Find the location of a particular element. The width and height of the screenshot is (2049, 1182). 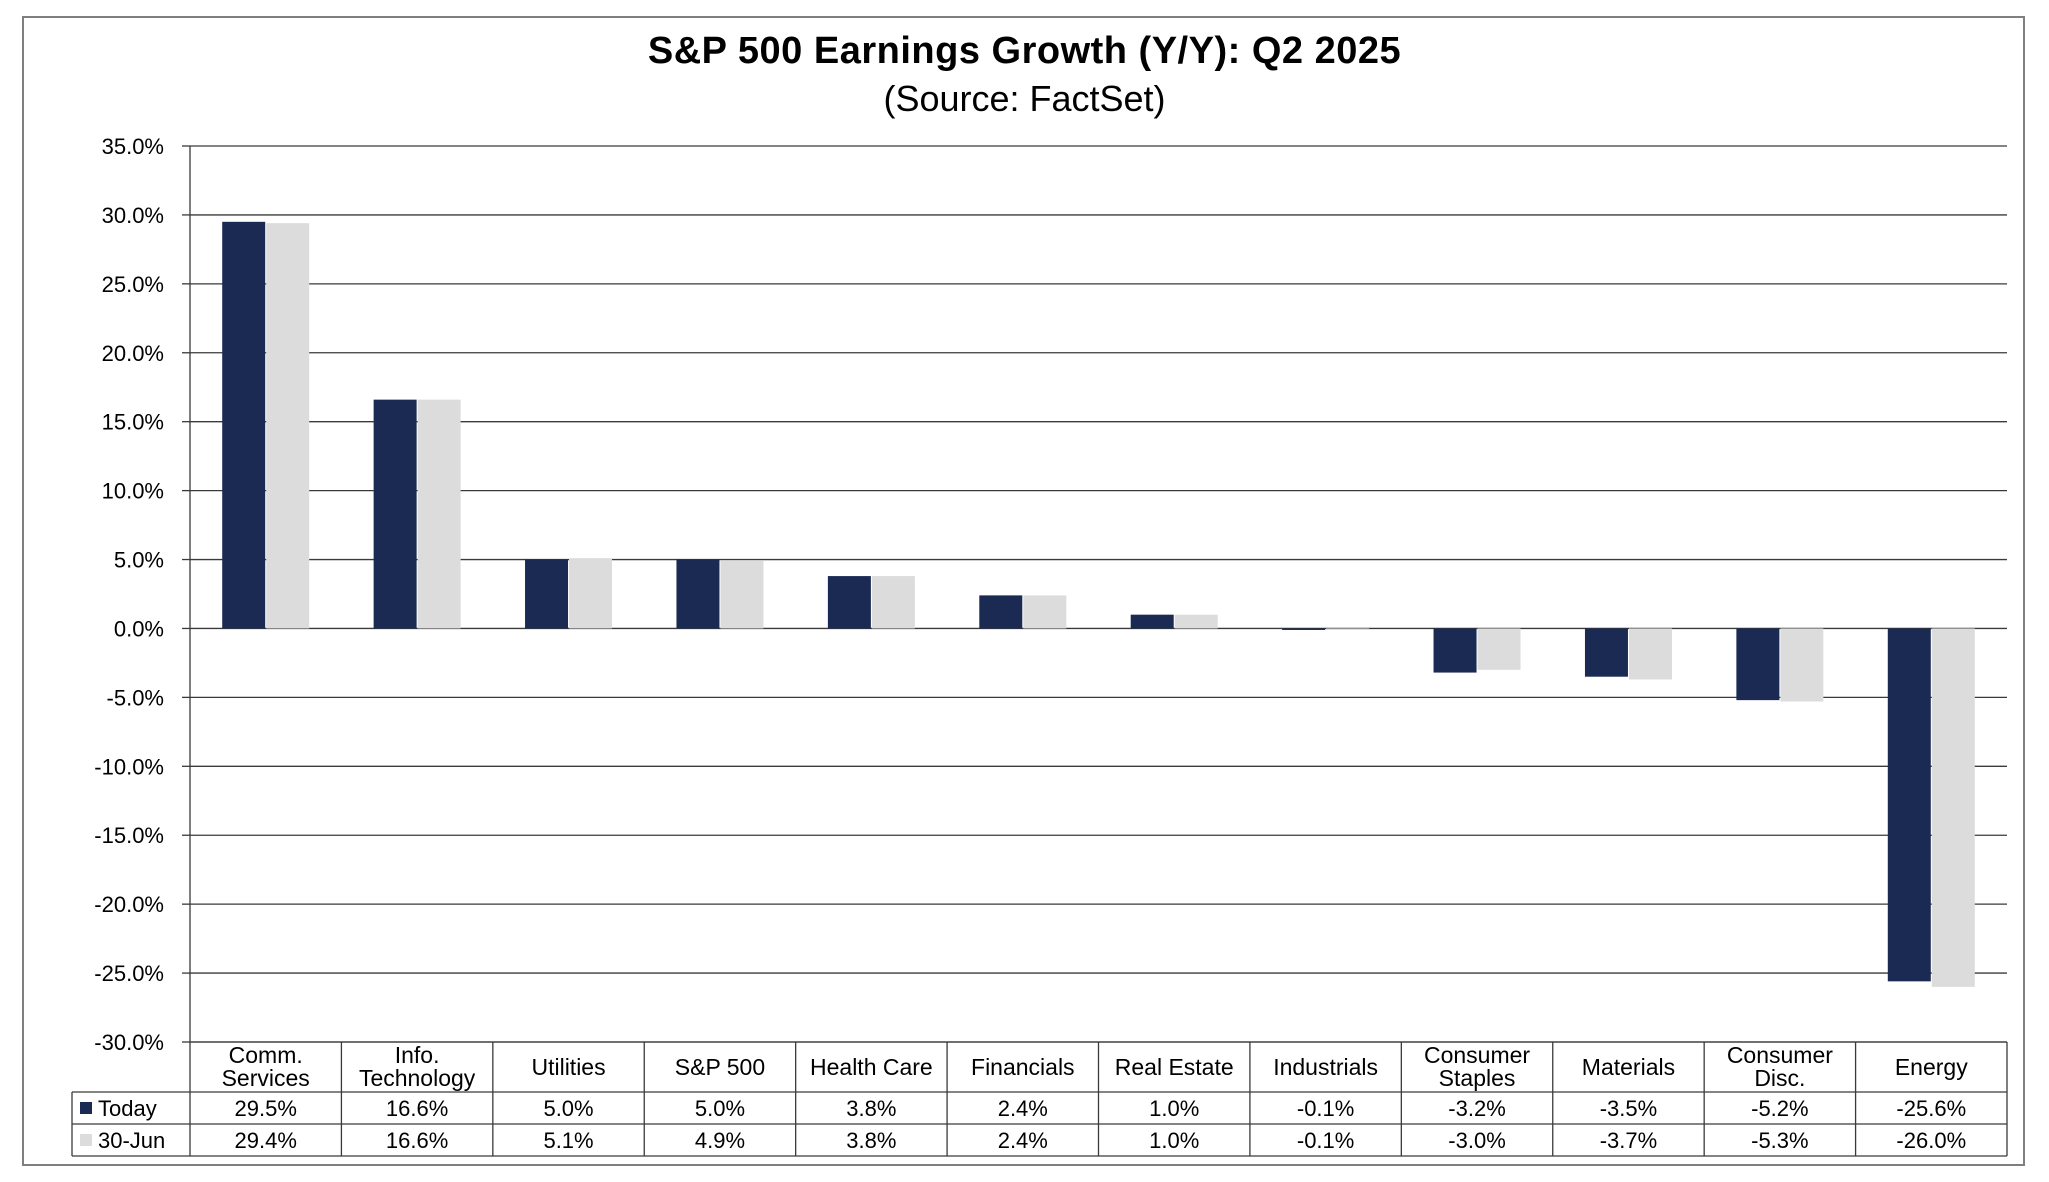

data-label: -3.0% is located at coordinates (1476, 1140).